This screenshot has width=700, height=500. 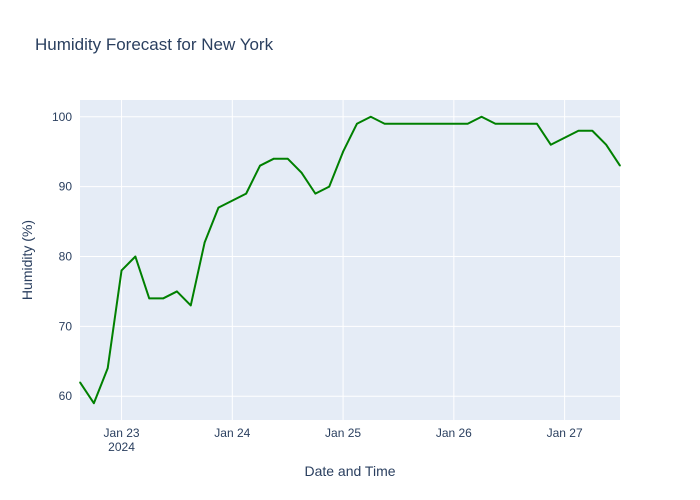 I want to click on y-axis-ticks: 60 70 80 90 100, so click(x=62, y=256).